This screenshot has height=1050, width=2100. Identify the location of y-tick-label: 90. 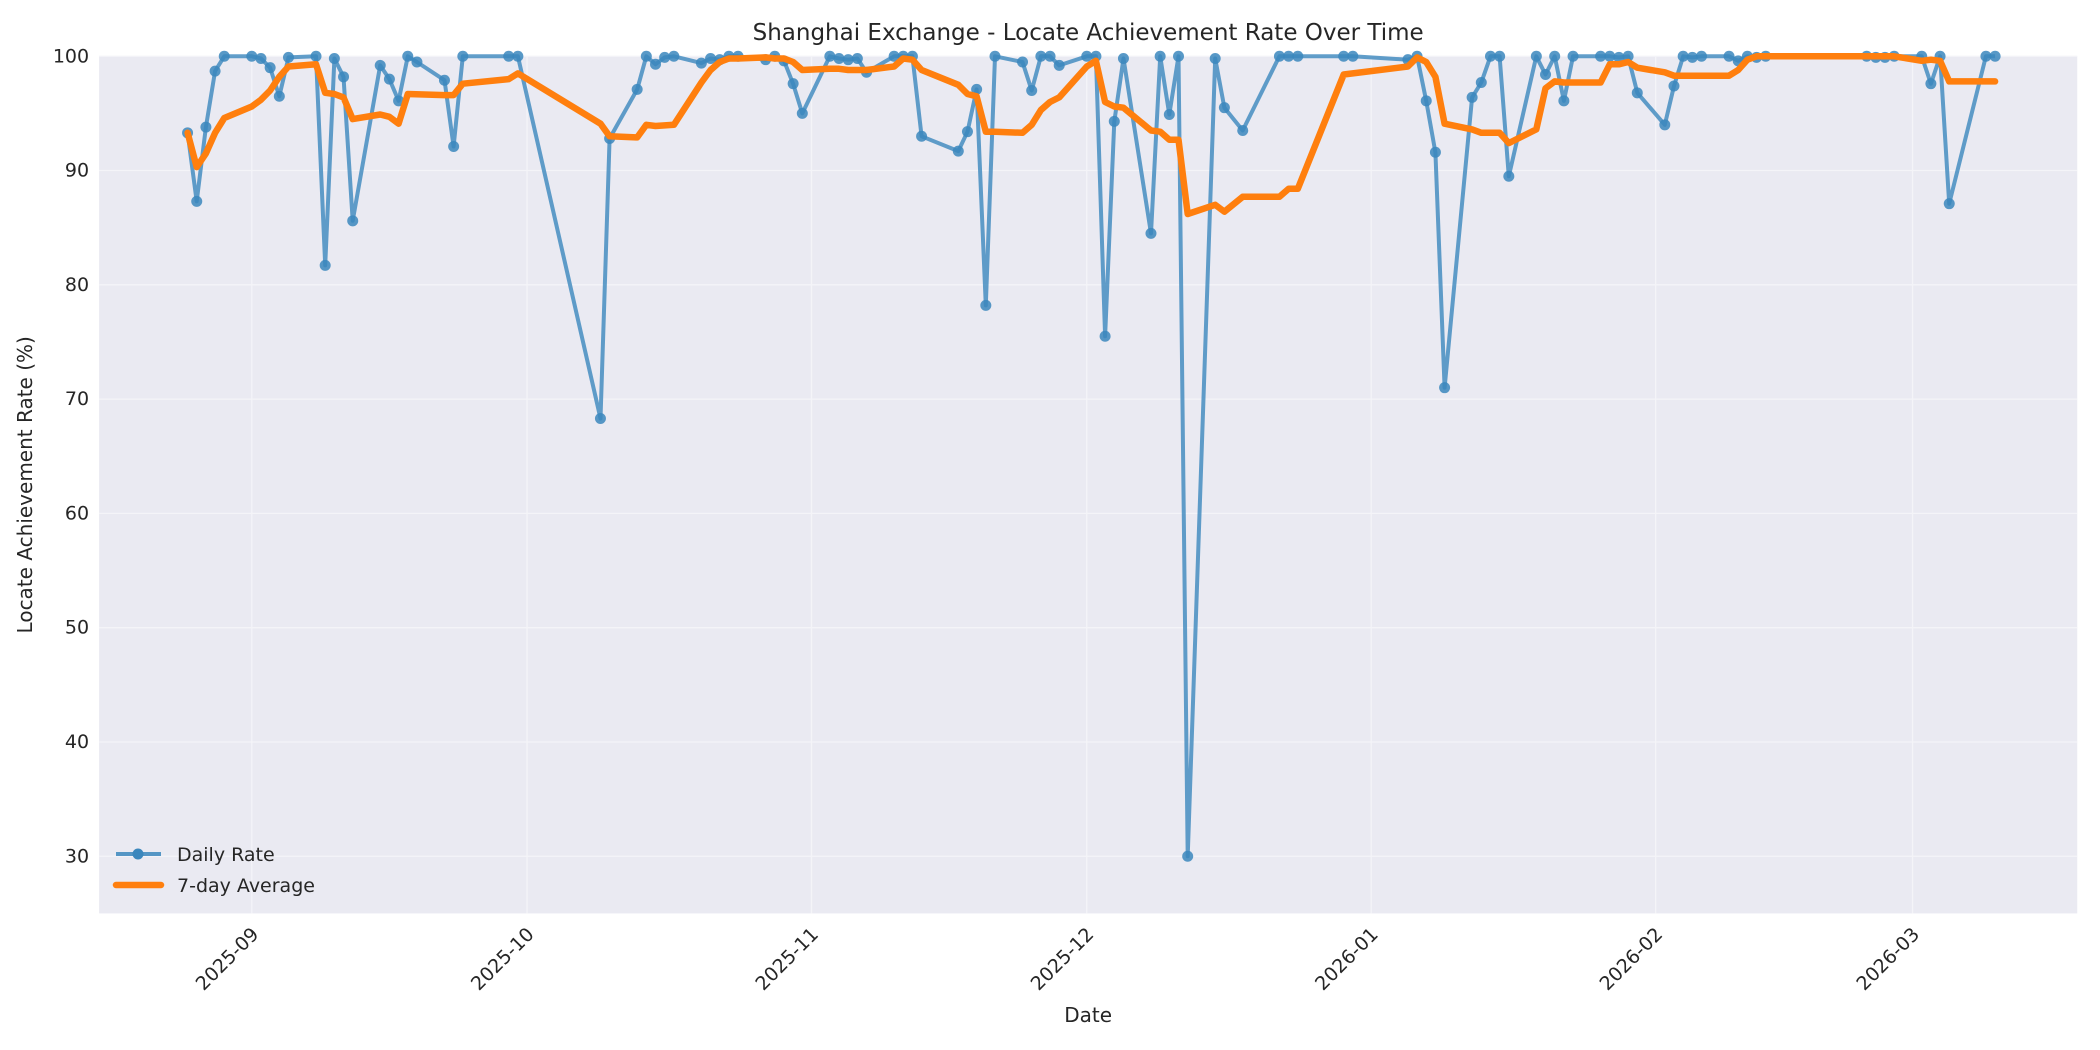
(77, 171).